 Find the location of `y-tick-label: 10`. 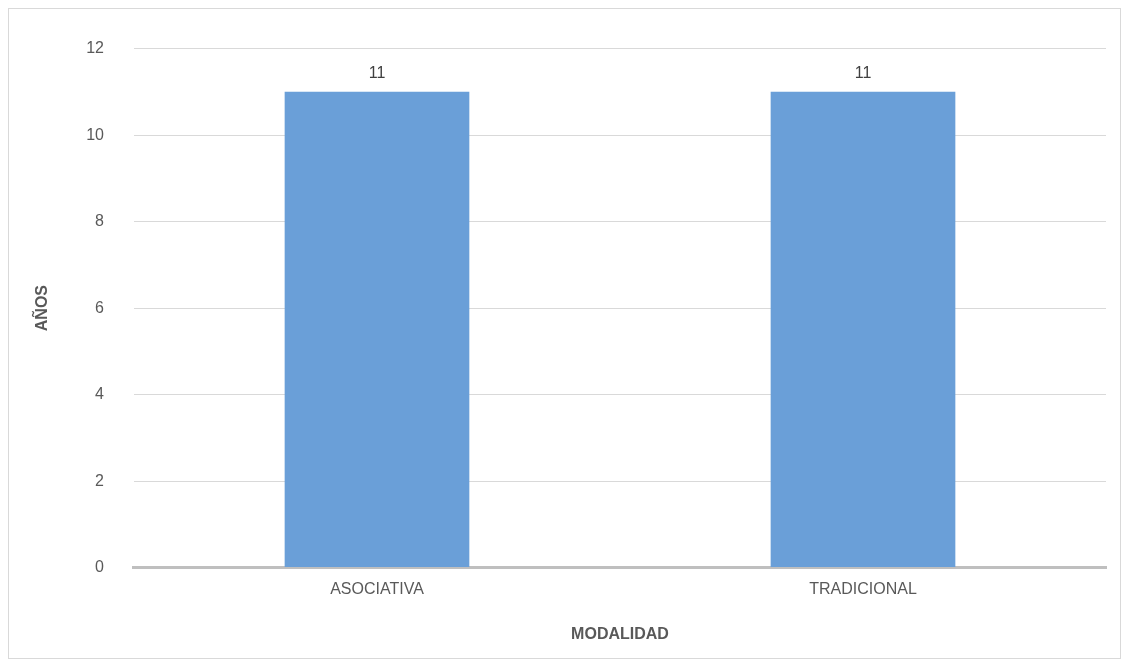

y-tick-label: 10 is located at coordinates (95, 134).